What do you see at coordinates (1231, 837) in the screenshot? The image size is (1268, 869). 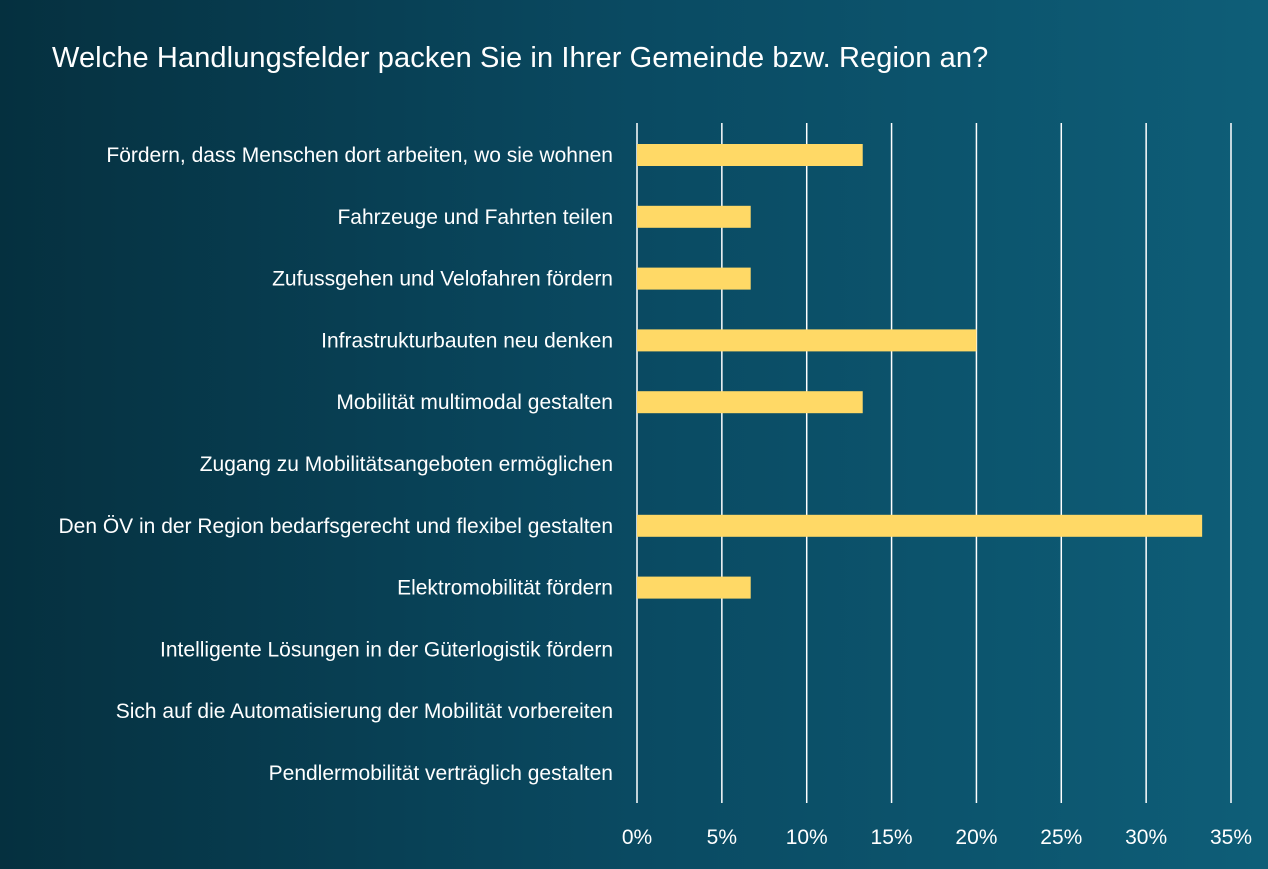 I see `x-tick-label: 35%` at bounding box center [1231, 837].